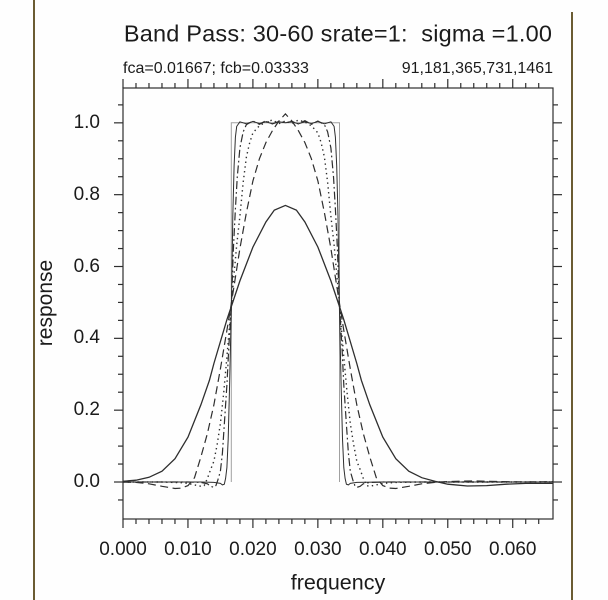 The image size is (608, 600). I want to click on y-tick-label: 0.2, so click(86, 410).